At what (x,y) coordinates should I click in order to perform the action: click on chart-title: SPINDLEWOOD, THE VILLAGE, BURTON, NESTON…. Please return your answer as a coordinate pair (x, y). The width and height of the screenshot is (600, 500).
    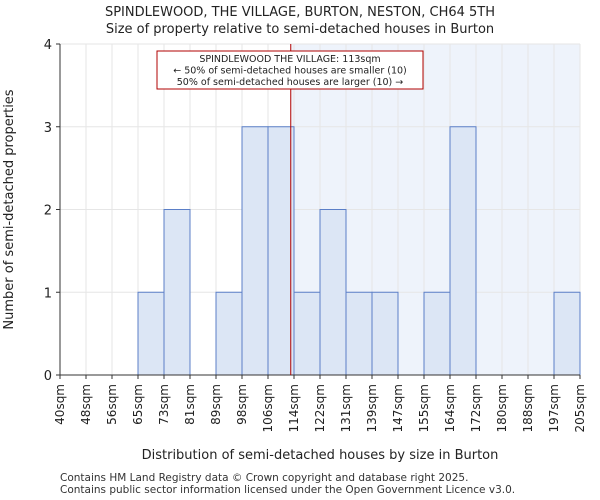
    Looking at the image, I should click on (300, 12).